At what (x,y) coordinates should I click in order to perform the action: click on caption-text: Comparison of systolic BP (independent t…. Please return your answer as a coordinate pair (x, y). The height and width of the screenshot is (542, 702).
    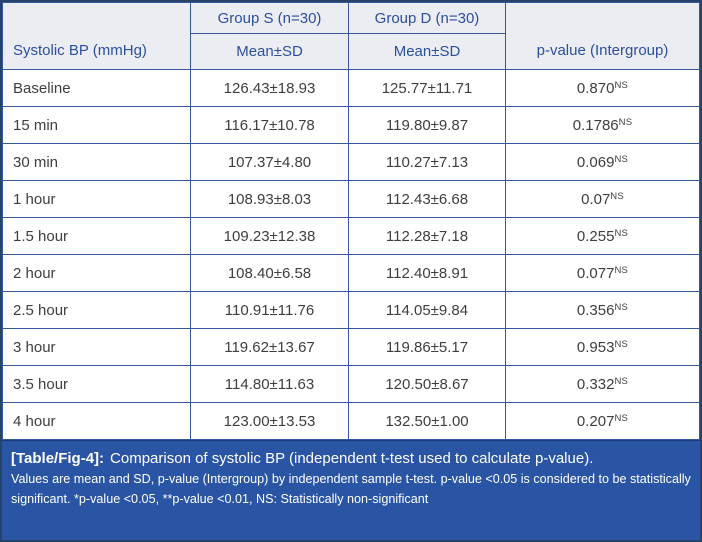
    Looking at the image, I should click on (352, 458).